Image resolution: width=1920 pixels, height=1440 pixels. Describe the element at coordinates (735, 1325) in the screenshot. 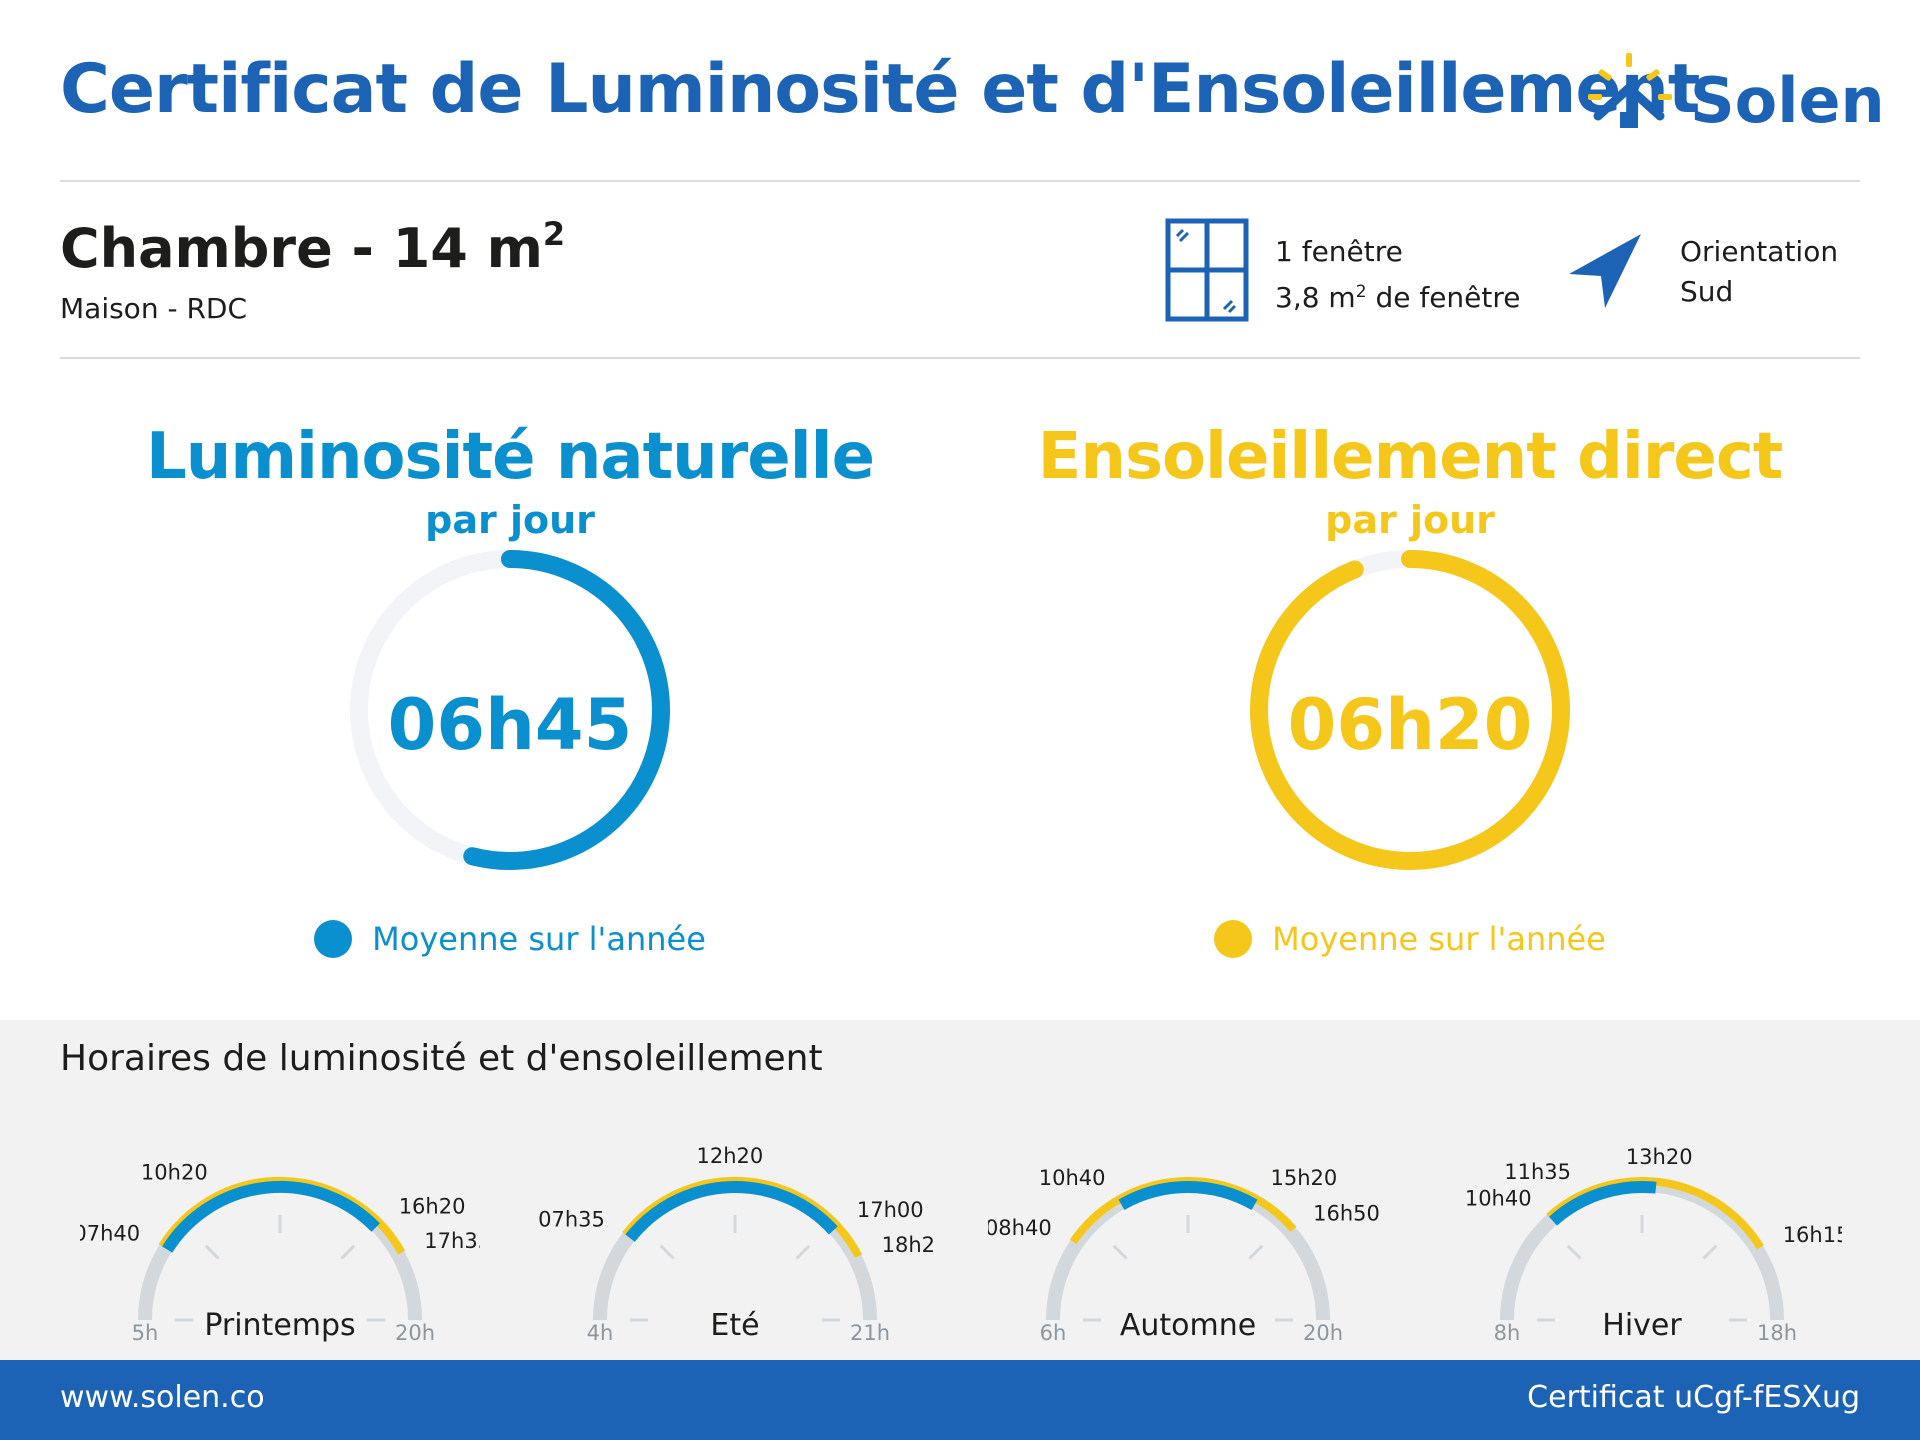

I see `season-name: Eté` at that location.